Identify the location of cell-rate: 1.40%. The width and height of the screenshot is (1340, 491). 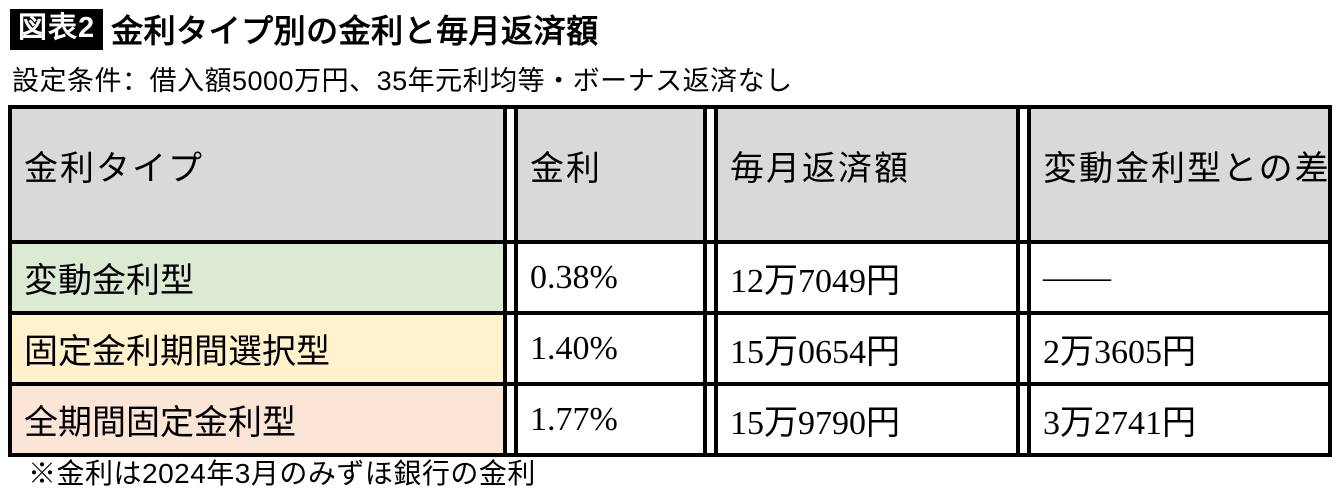
(610, 348).